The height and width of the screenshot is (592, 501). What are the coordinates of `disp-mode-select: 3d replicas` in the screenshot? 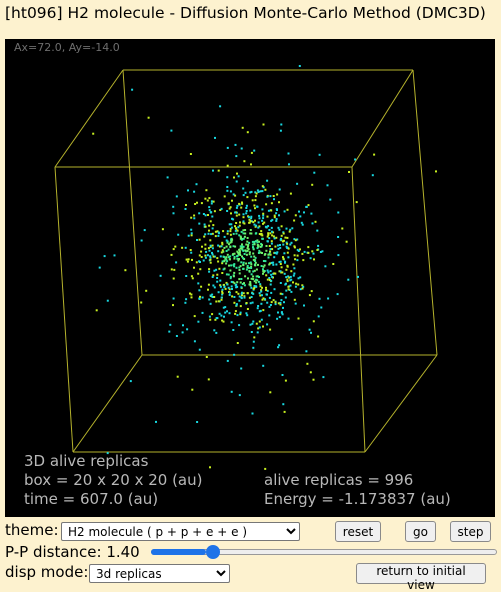 It's located at (159, 573).